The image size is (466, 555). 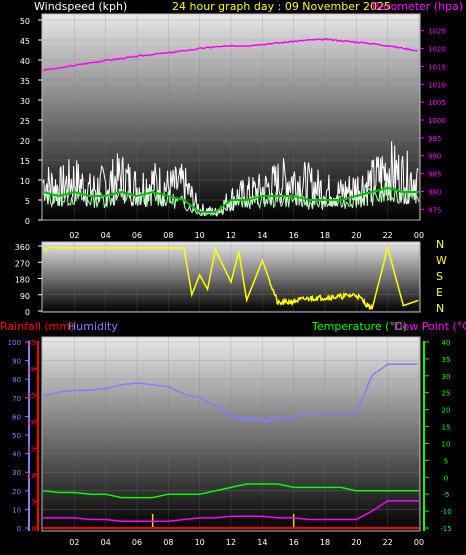 What do you see at coordinates (437, 85) in the screenshot?
I see `barometer-tick-label: 1010` at bounding box center [437, 85].